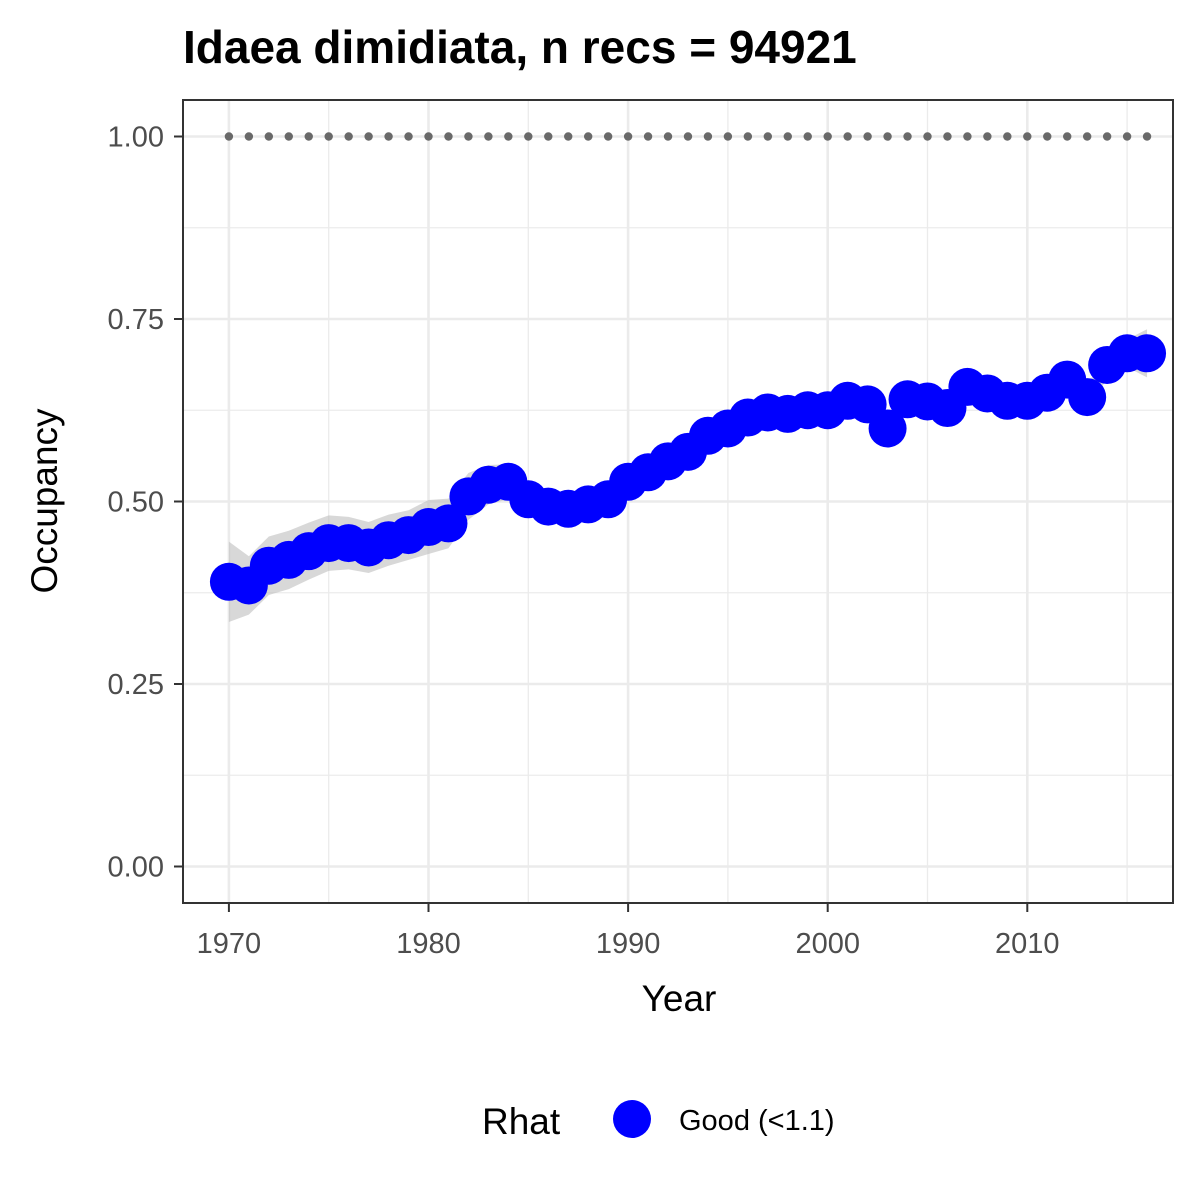  I want to click on x-tick-label: 2000, so click(827, 944).